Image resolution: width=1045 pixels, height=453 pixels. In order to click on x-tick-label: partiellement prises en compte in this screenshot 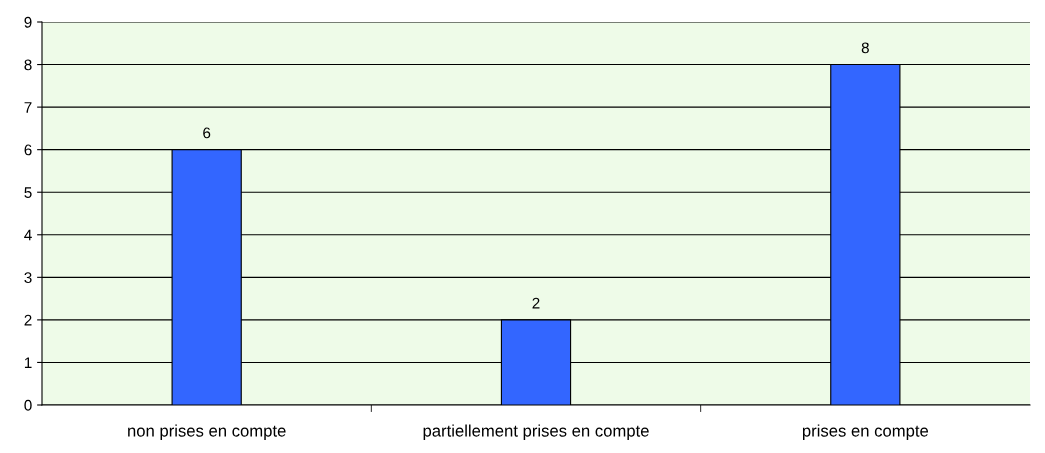, I will do `click(536, 432)`.